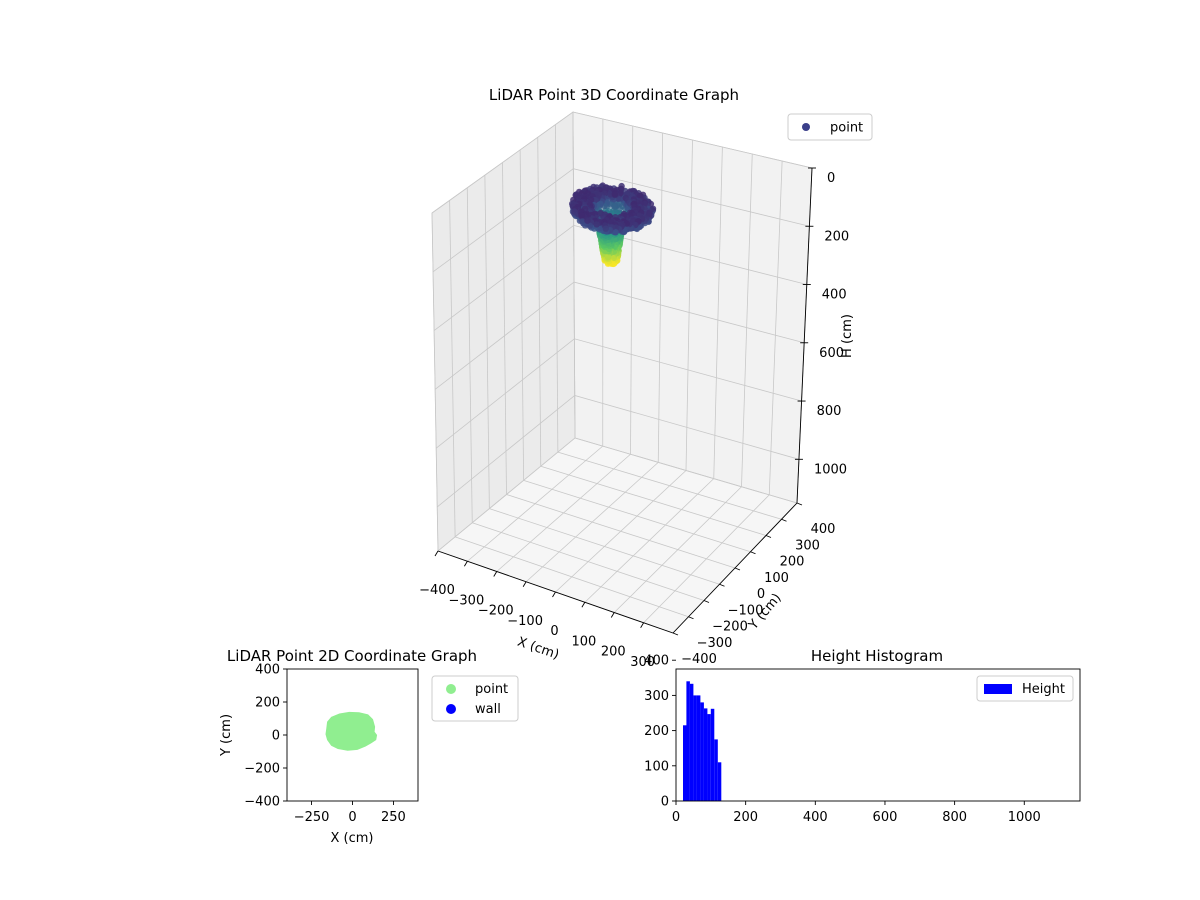  Describe the element at coordinates (437, 590) in the screenshot. I see `x-tick-label: −400` at that location.